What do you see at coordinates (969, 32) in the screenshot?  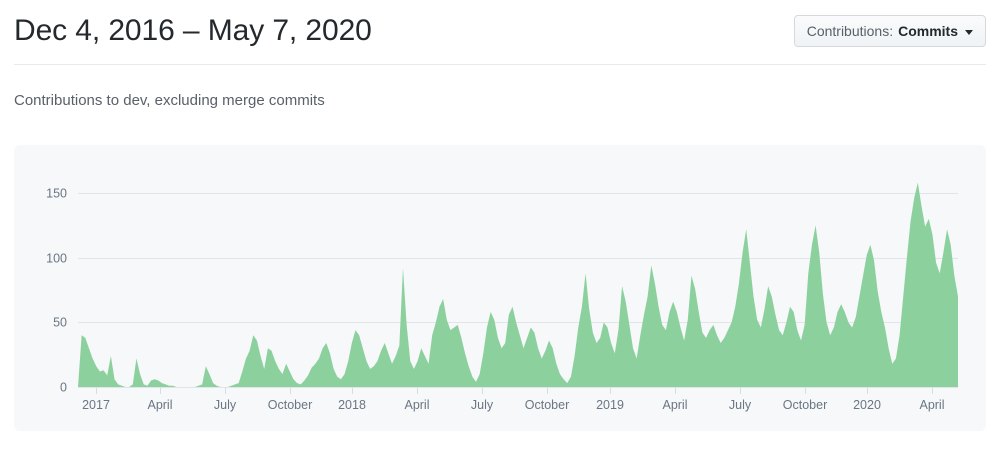 I see `chevron-down-icon` at bounding box center [969, 32].